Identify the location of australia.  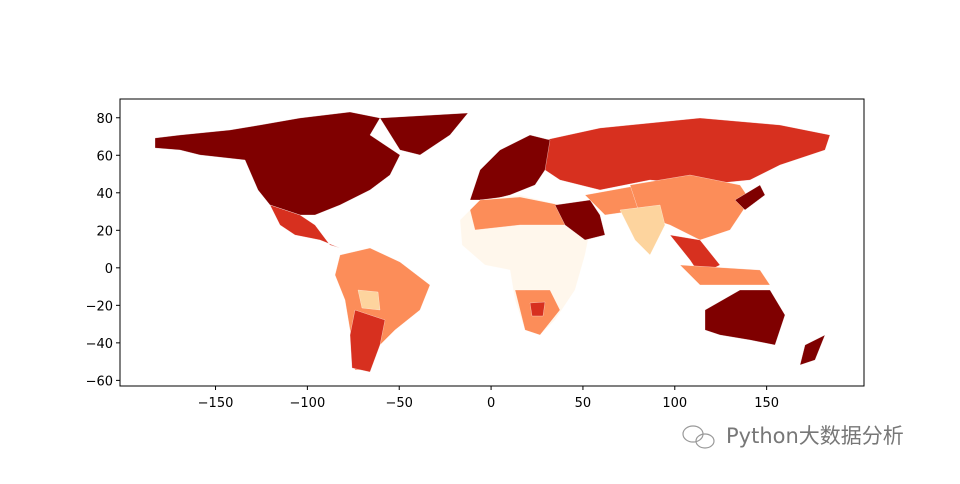
(745, 317).